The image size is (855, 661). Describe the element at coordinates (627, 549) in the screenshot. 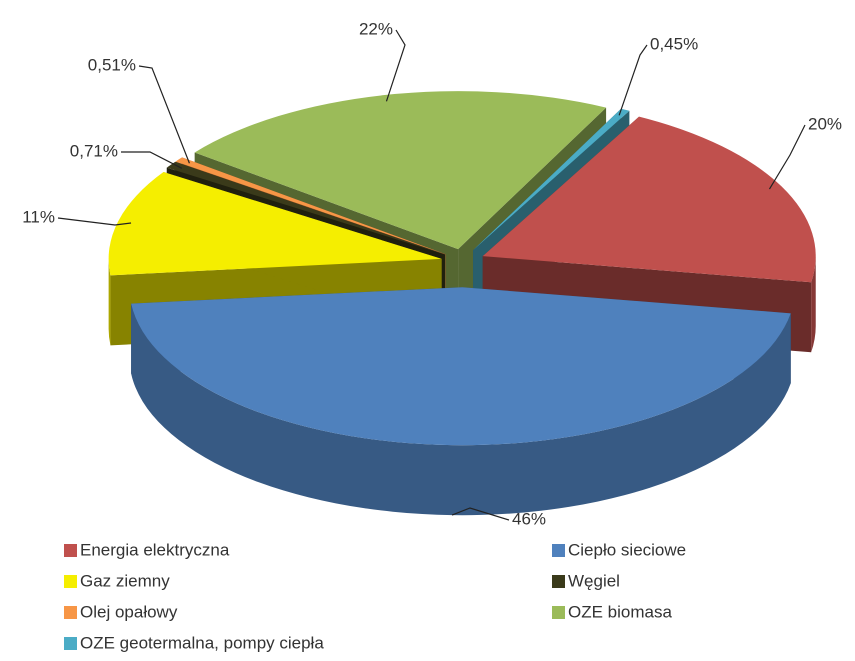

I see `legend-label: Ciepło sieciowe` at that location.